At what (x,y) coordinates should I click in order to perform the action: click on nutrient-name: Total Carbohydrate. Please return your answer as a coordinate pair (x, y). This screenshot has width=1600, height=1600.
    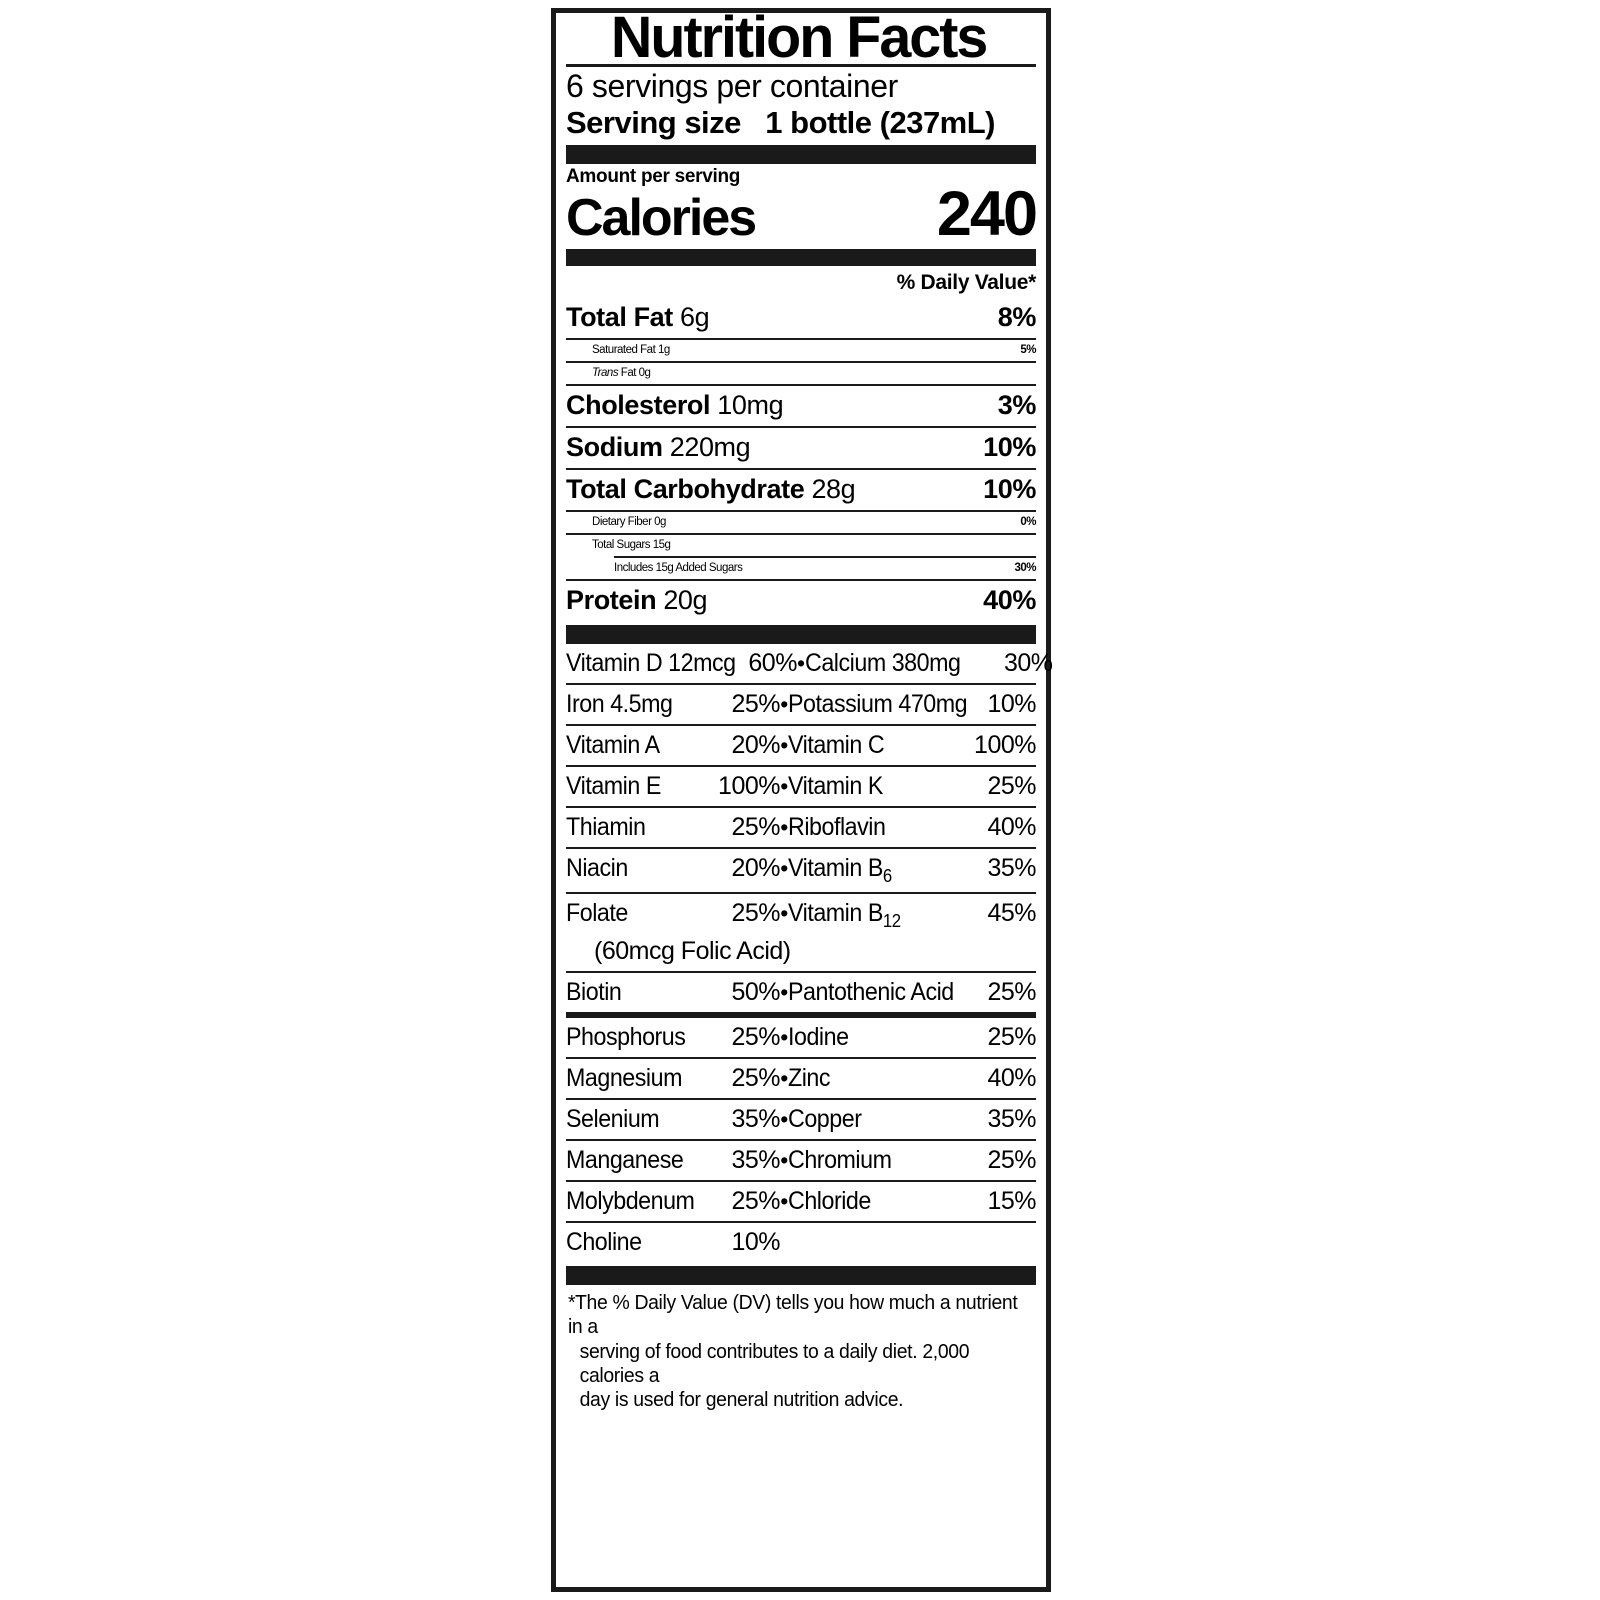
    Looking at the image, I should click on (685, 488).